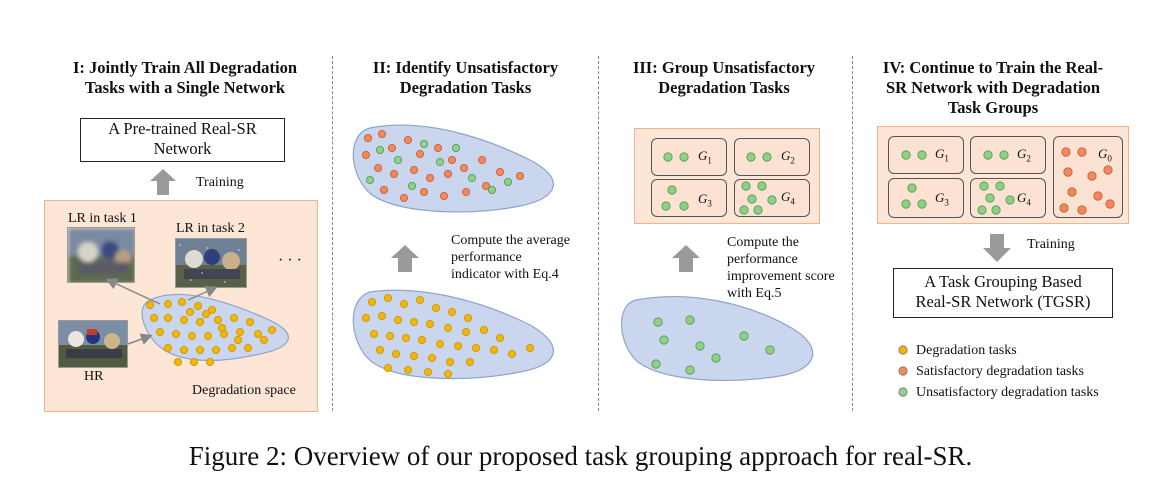  Describe the element at coordinates (762, 259) in the screenshot. I see `panel-3-note-line2: performance` at that location.